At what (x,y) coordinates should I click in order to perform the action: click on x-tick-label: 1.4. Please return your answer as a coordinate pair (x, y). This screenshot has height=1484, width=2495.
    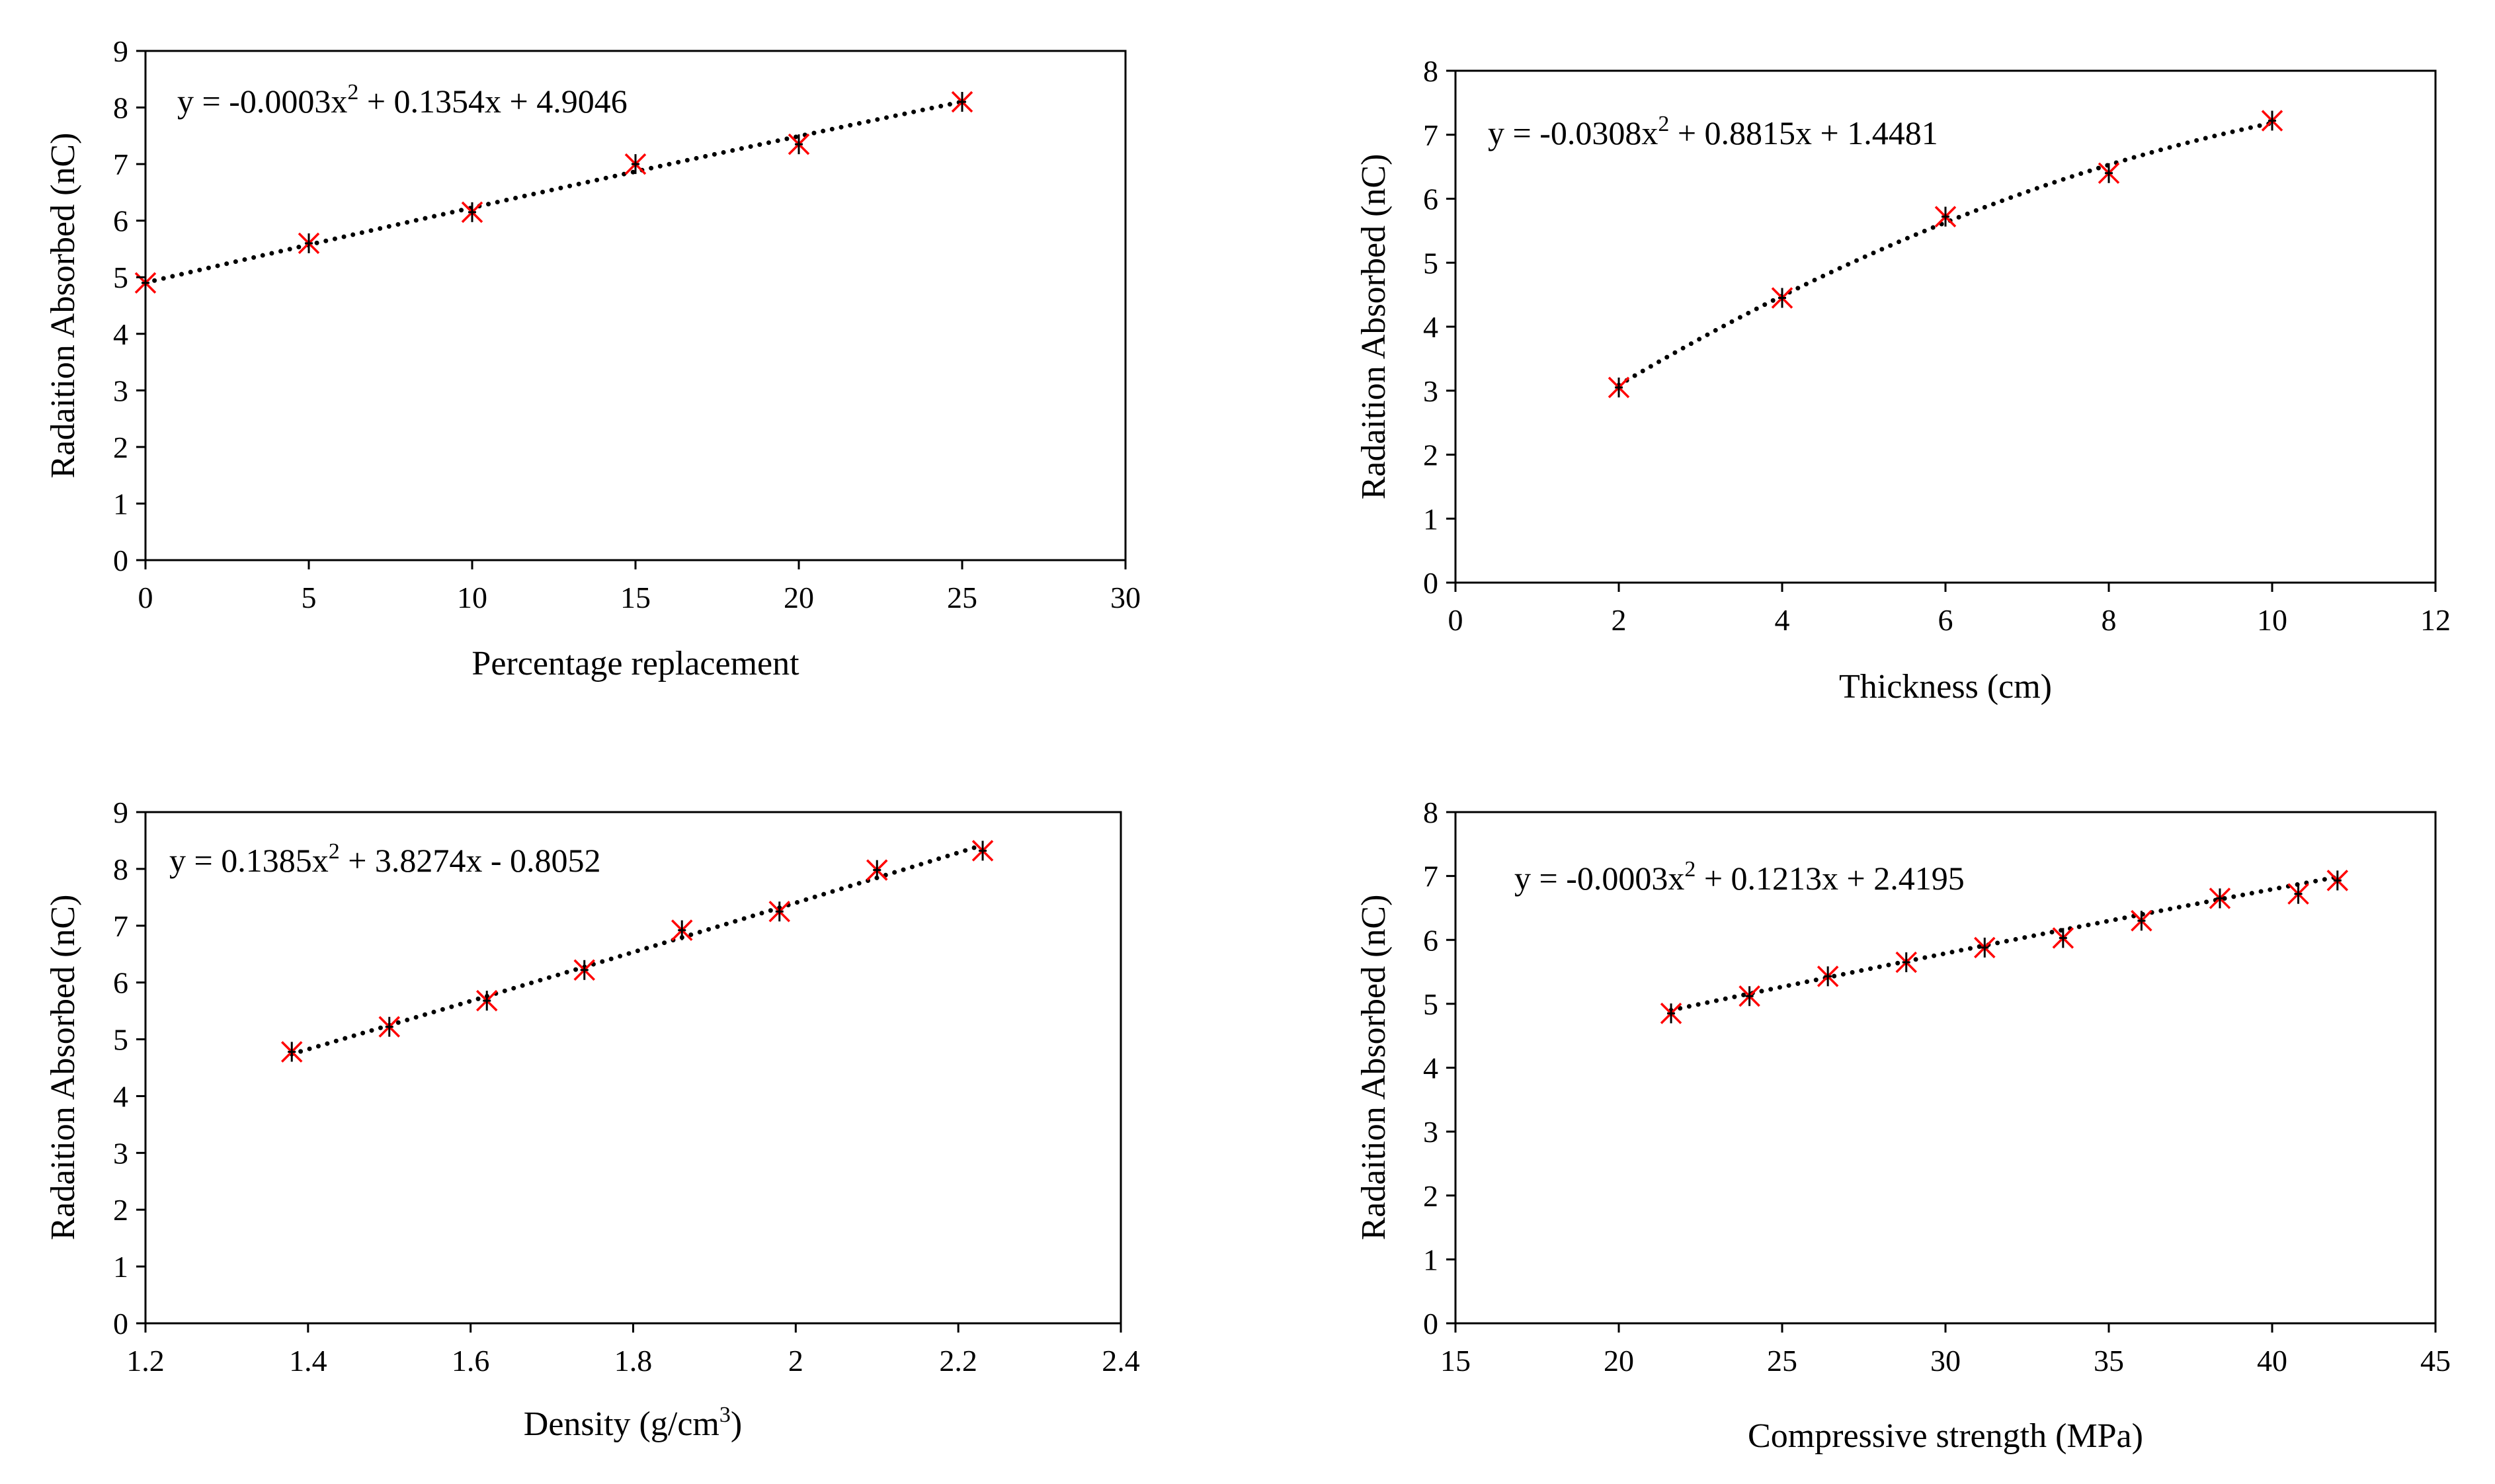
    Looking at the image, I should click on (308, 1361).